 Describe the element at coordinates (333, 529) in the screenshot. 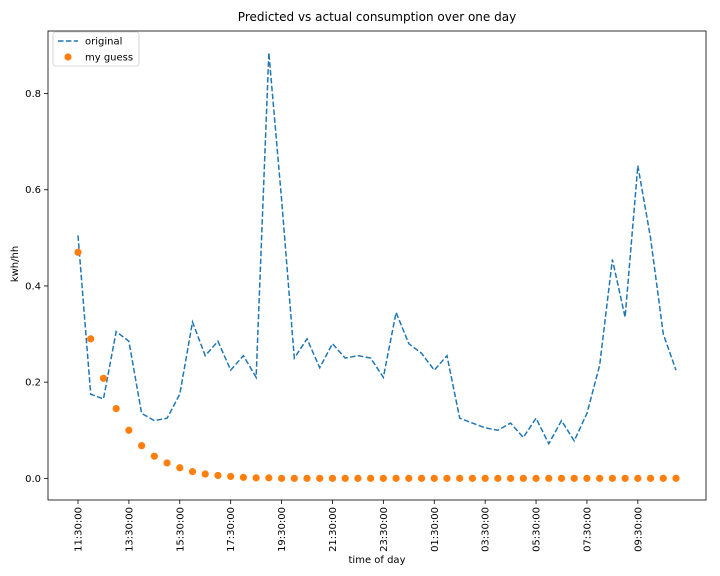

I see `x-tick-label: 21:30:00` at that location.